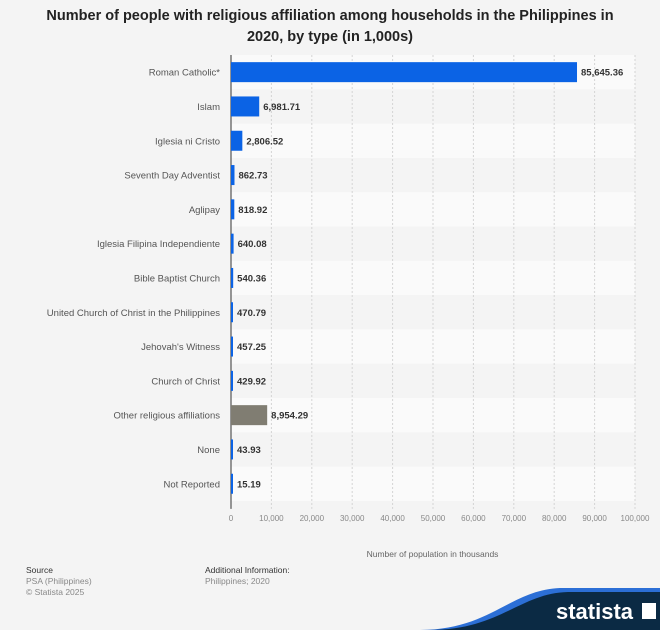  I want to click on value-label: 15.19, so click(249, 484).